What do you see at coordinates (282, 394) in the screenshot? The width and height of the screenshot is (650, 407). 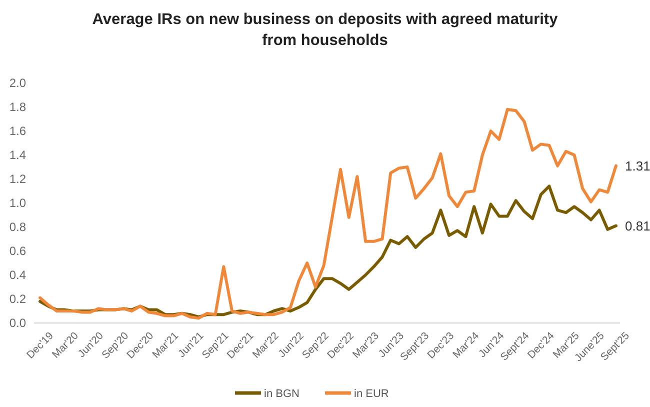 I see `legend-label: in BGN` at bounding box center [282, 394].